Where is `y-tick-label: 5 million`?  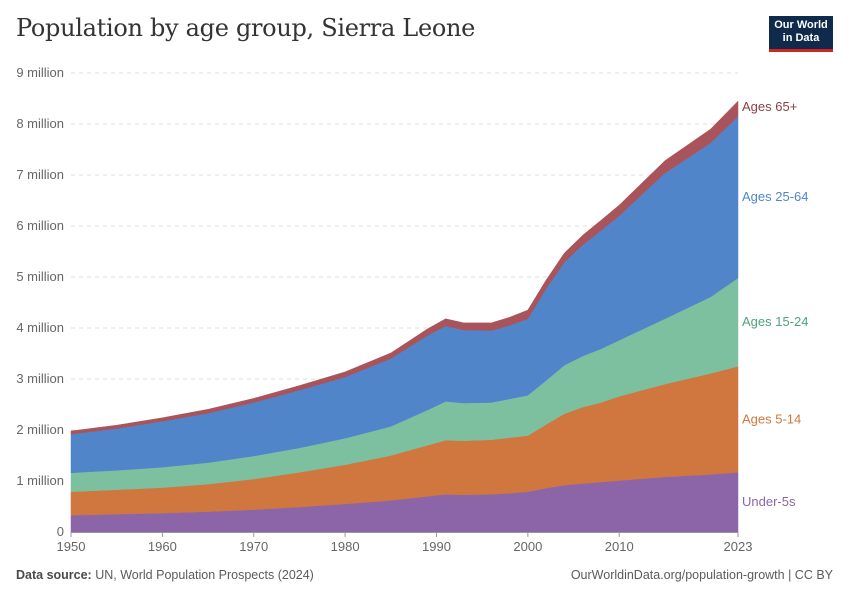
y-tick-label: 5 million is located at coordinates (40, 276).